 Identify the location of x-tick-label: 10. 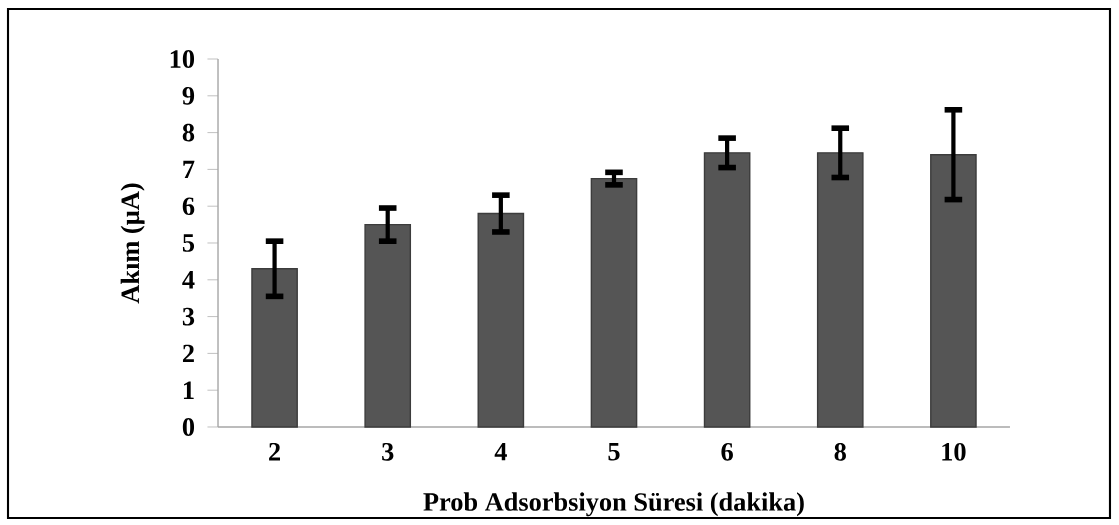
(954, 451).